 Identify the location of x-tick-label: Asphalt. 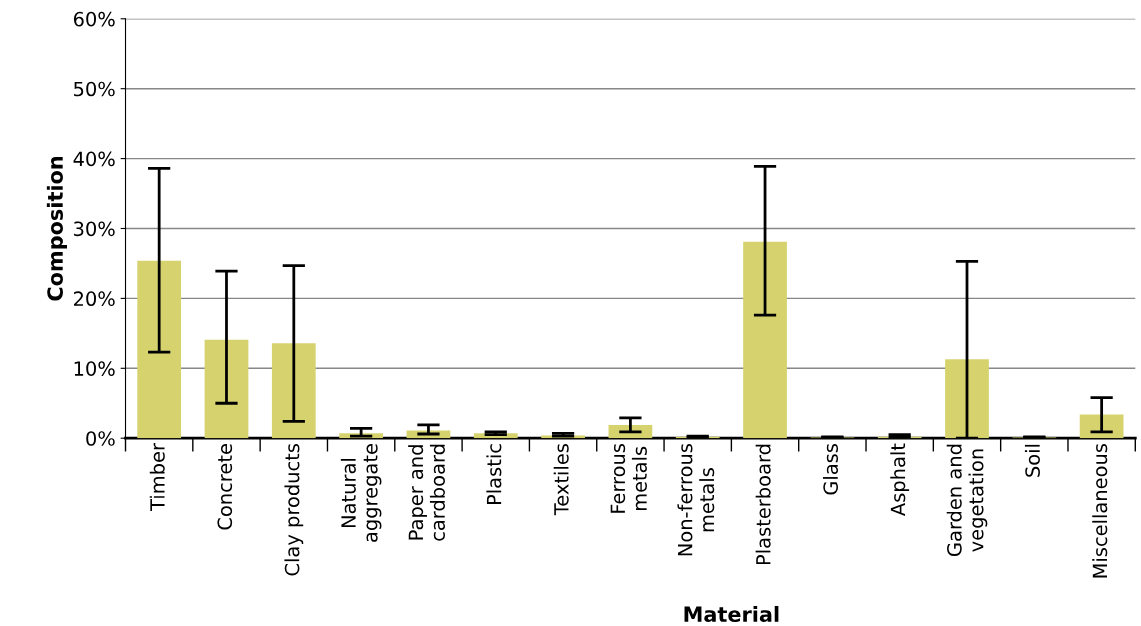
(900, 479).